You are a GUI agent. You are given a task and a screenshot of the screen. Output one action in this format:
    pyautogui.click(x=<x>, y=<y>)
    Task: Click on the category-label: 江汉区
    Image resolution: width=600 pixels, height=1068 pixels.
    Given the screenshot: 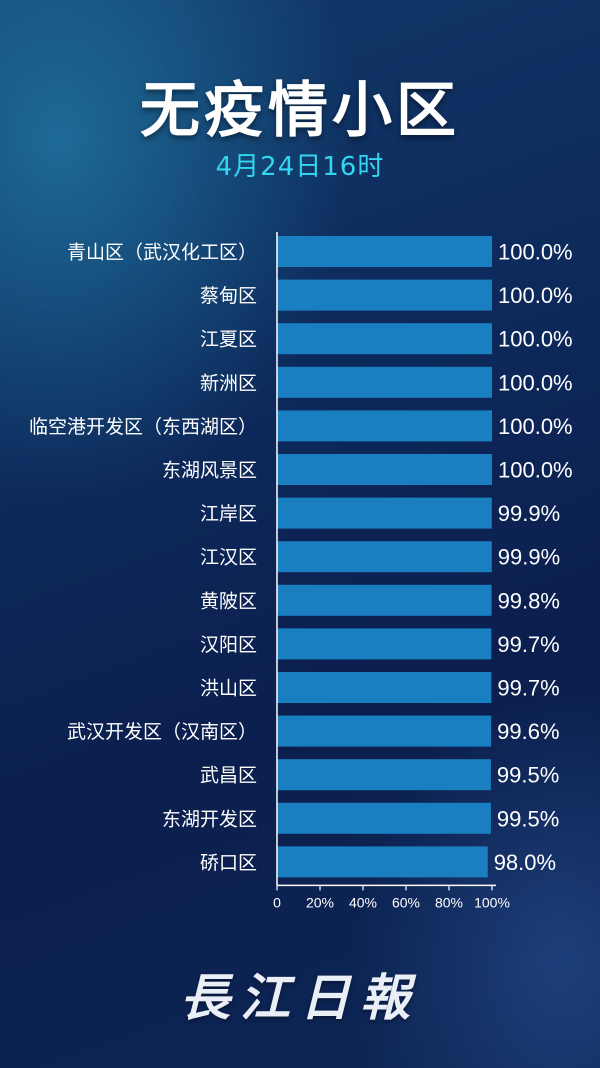 What is the action you would take?
    pyautogui.click(x=228, y=558)
    